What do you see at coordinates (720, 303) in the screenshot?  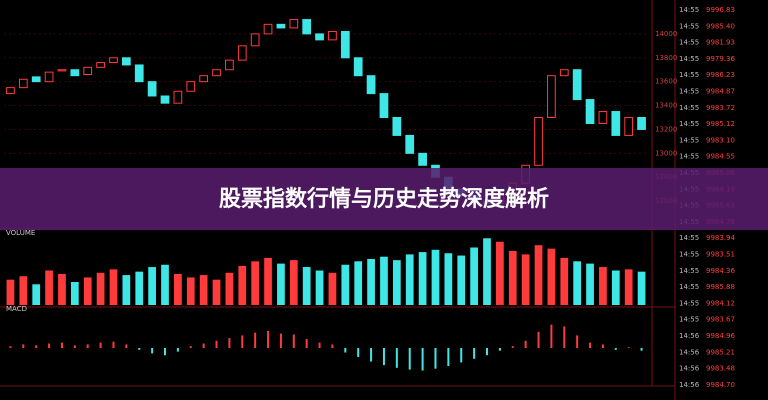 I see `quote-price: 9984.12` at bounding box center [720, 303].